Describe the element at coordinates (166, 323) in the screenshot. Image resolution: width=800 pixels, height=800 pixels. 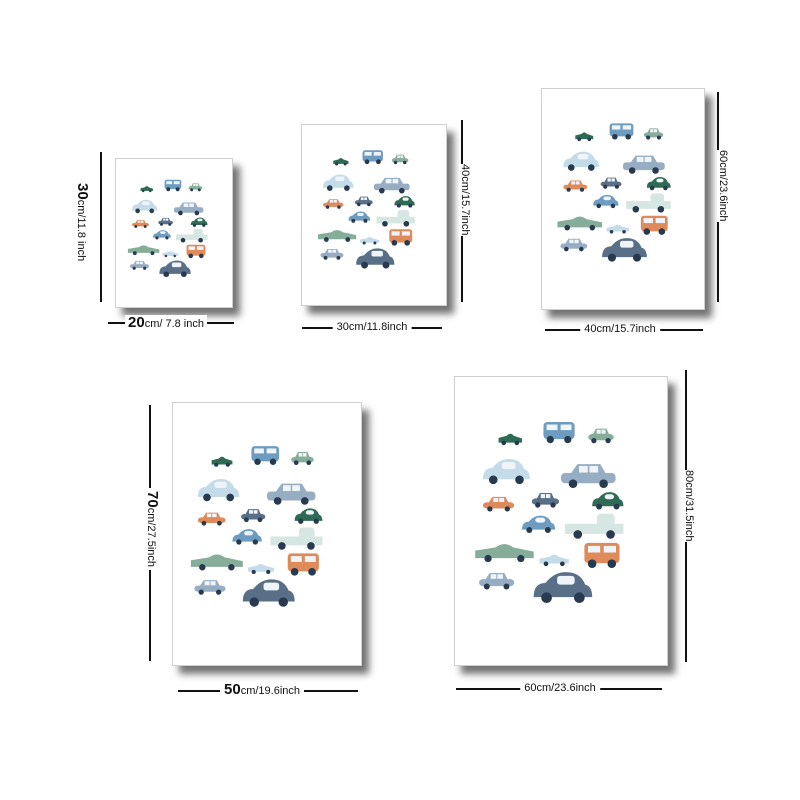
I see `width-dimension-label: 20cm/ 7.8 inch` at that location.